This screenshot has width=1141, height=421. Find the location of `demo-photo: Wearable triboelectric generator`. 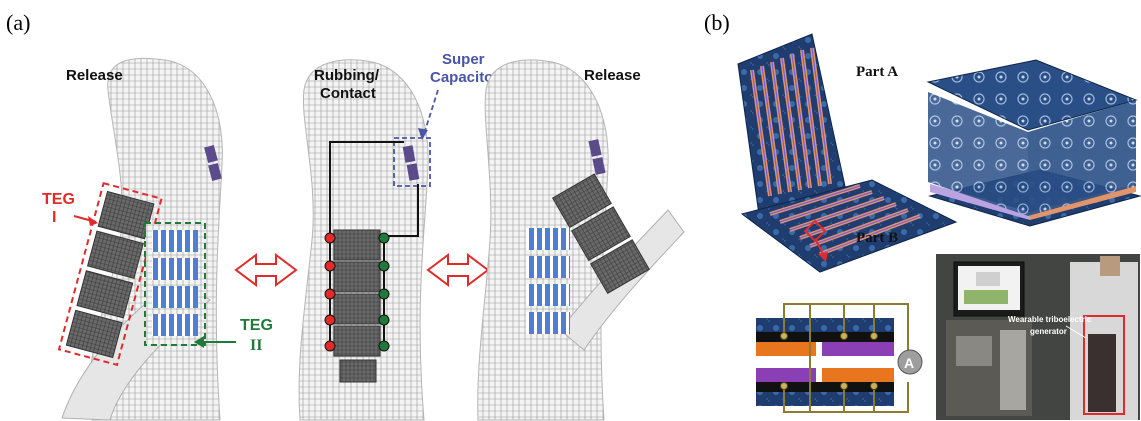

demo-photo: Wearable triboelectric generator is located at coordinates (1038, 337).